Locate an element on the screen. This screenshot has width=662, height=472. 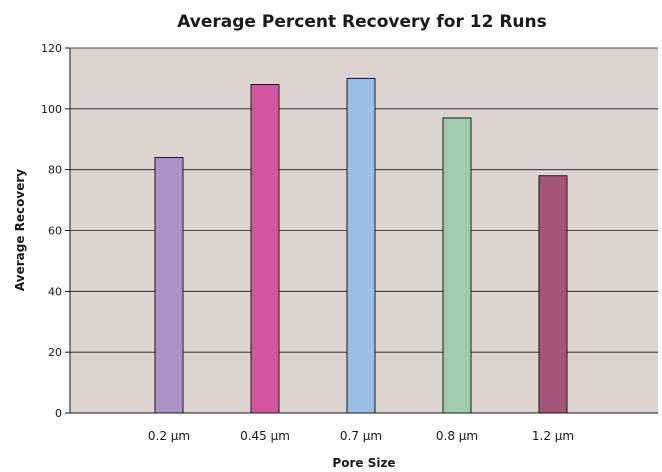
y-tick-label: 100 is located at coordinates (51, 109).